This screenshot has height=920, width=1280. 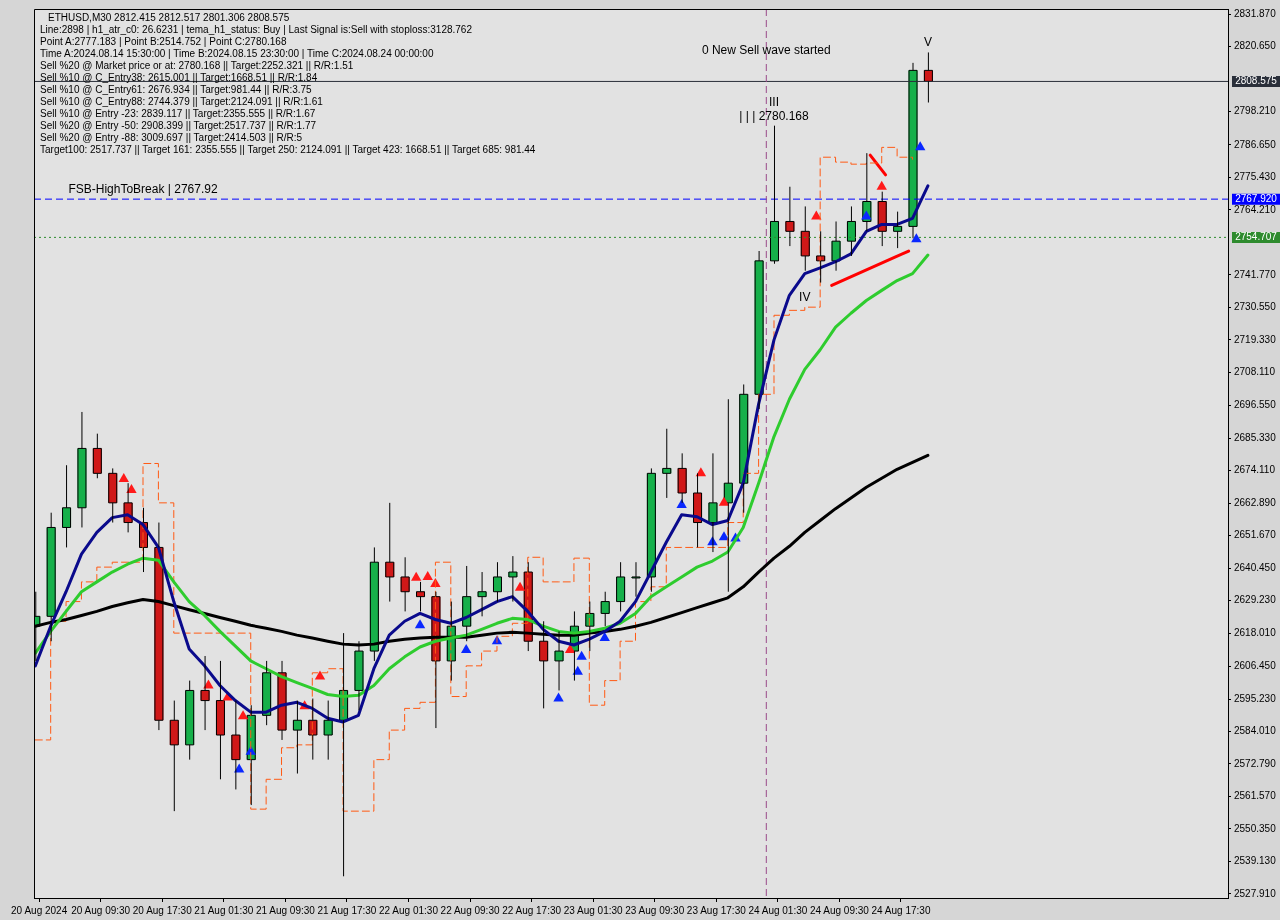 I want to click on y-tick-label: 2685.330, so click(x=1255, y=437).